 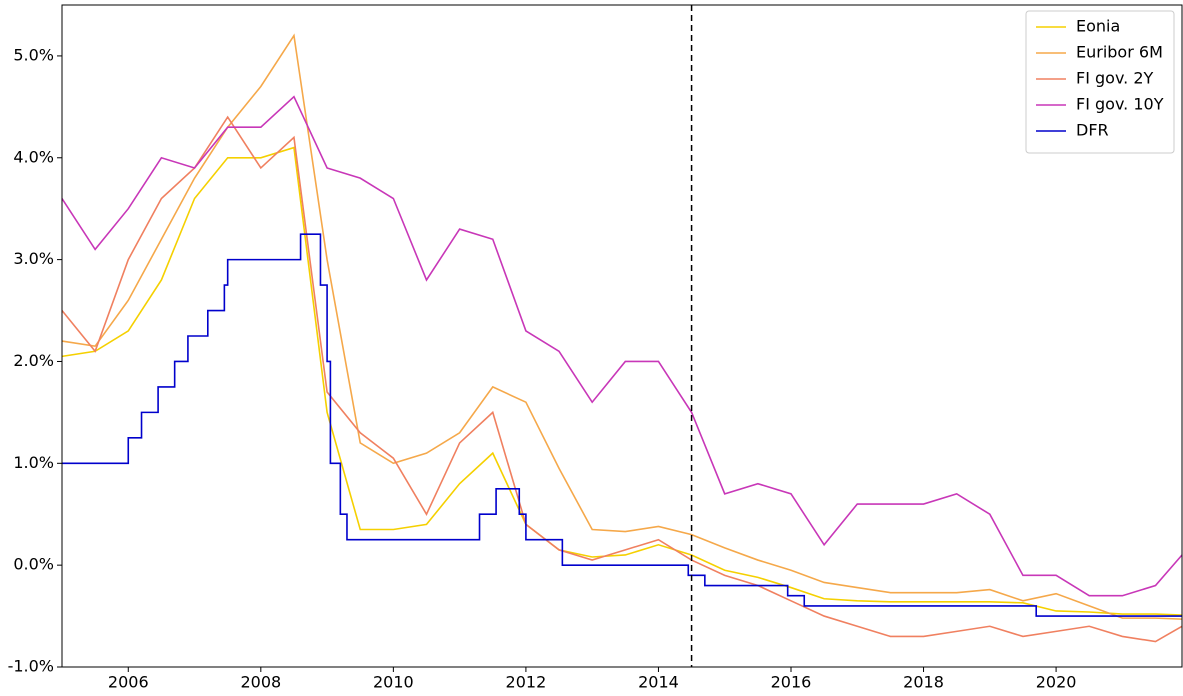 I want to click on x-tick-label: 2012, so click(x=526, y=682).